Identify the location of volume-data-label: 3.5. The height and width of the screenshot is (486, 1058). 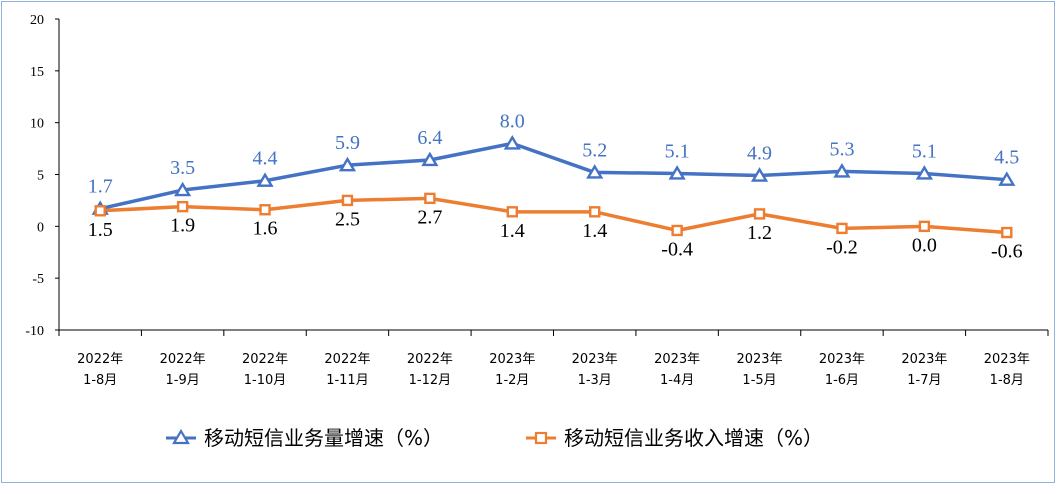
(182, 168).